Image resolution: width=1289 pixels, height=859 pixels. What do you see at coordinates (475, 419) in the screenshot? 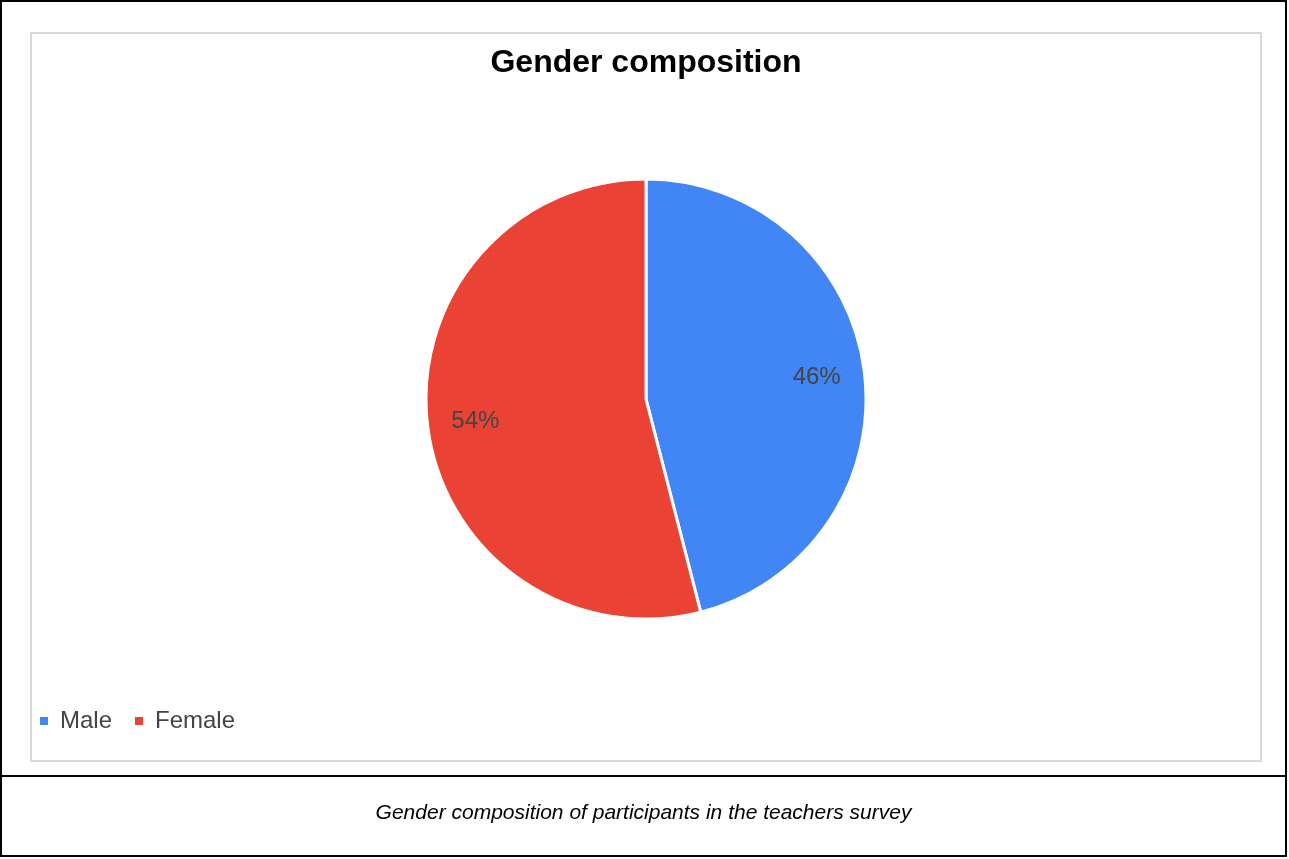
I see `data-label: 54%` at bounding box center [475, 419].